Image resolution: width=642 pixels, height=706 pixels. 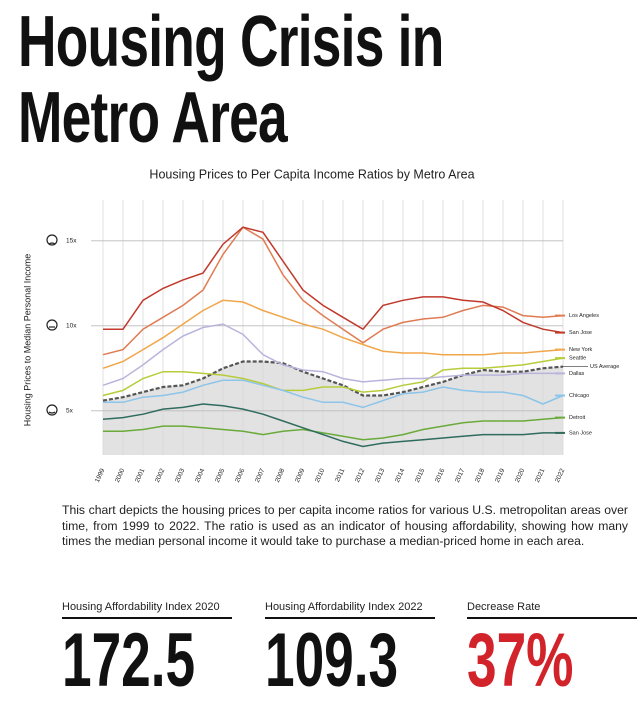 What do you see at coordinates (440, 475) in the screenshot?
I see `x-tick-label: 2016` at bounding box center [440, 475].